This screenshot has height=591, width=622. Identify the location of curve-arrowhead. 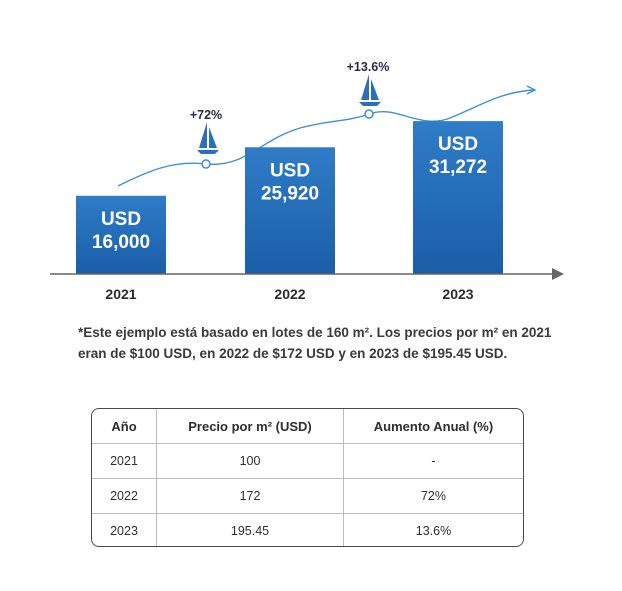
(531, 90).